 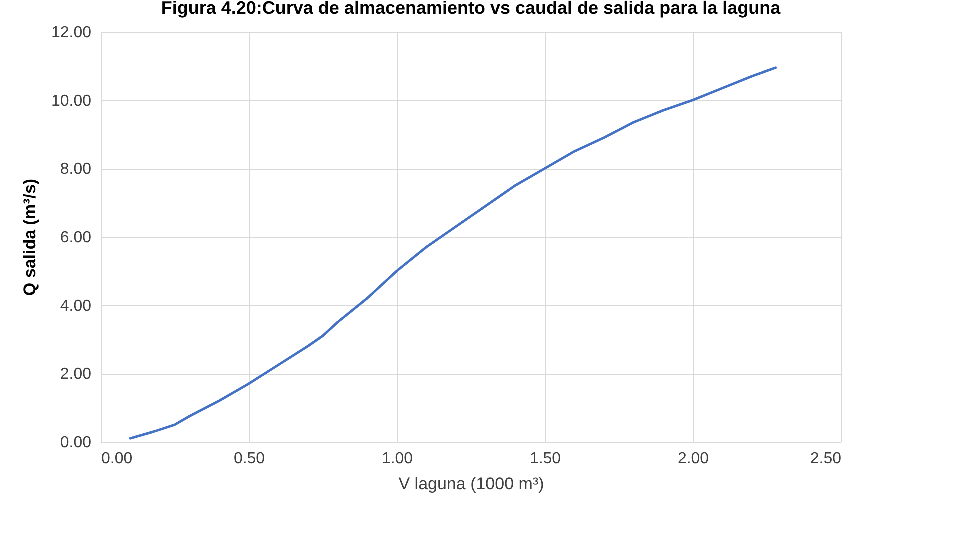 What do you see at coordinates (250, 459) in the screenshot?
I see `x-tick-label: 0.50` at bounding box center [250, 459].